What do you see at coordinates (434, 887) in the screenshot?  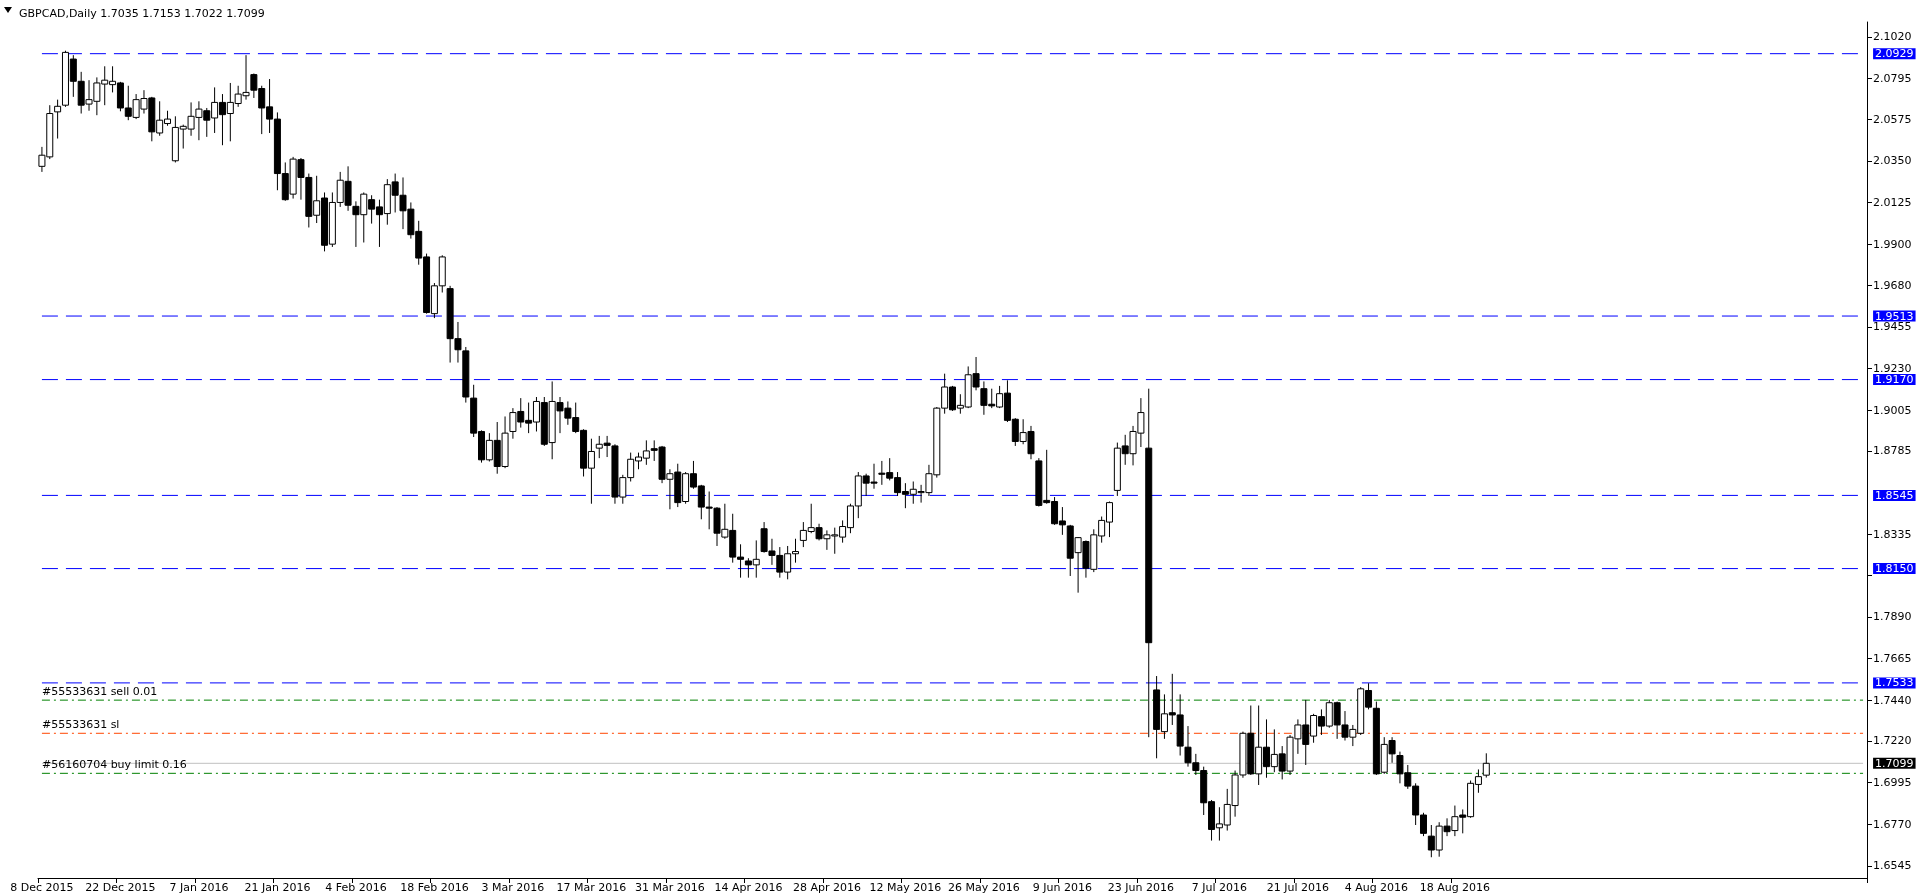 I see `x-tick-label: 18 Feb 2016` at bounding box center [434, 887].